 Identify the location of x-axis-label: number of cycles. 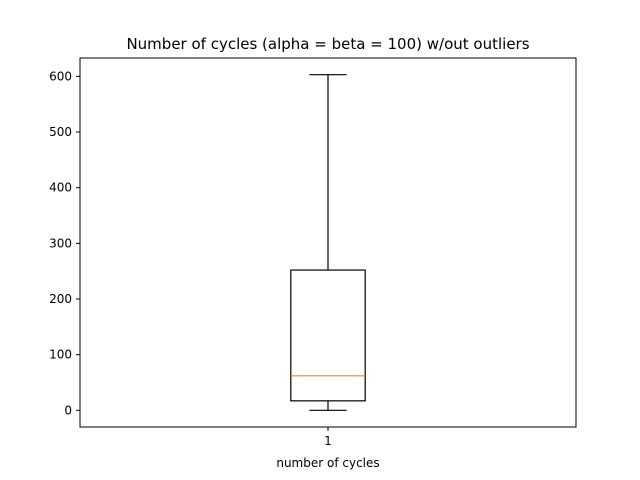
(327, 463).